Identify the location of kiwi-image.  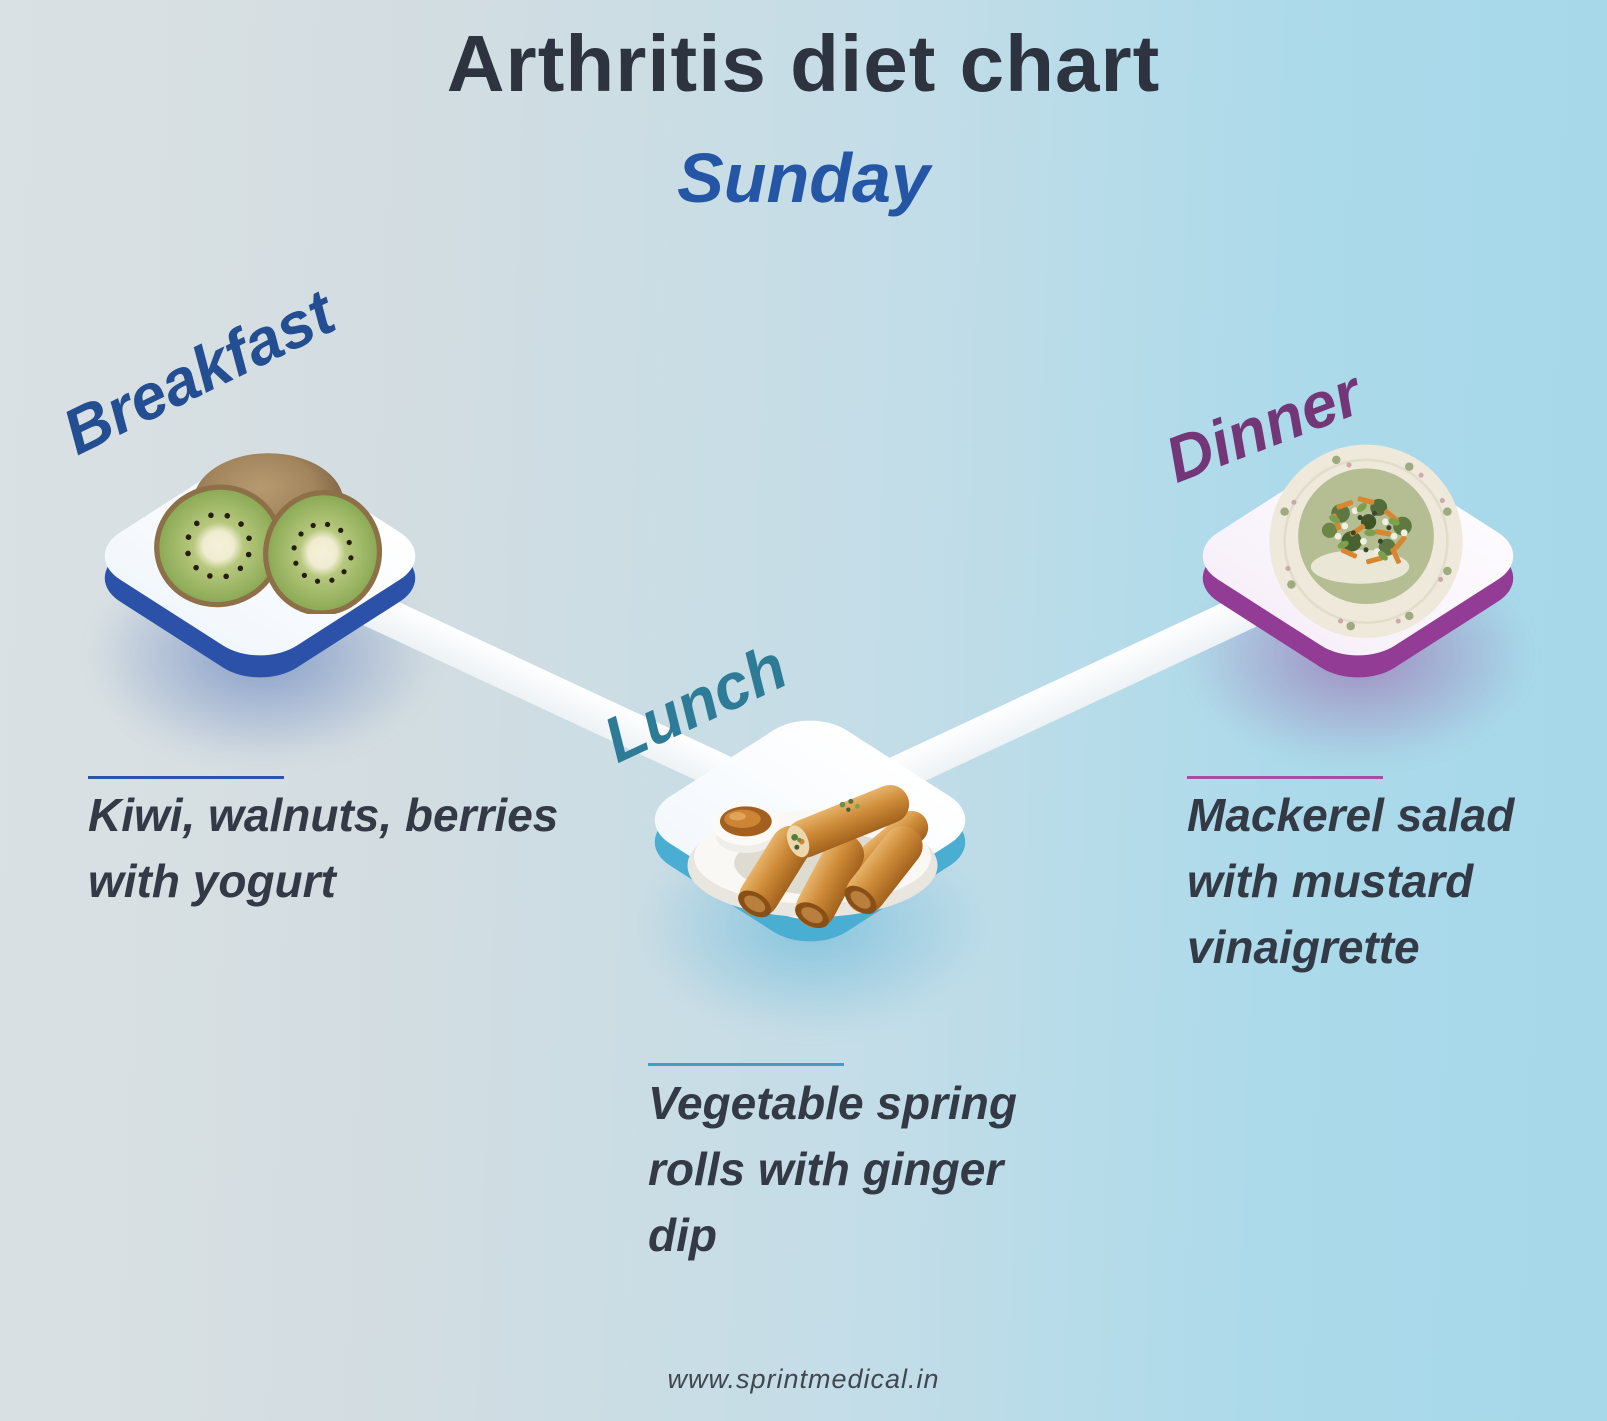
(268, 533).